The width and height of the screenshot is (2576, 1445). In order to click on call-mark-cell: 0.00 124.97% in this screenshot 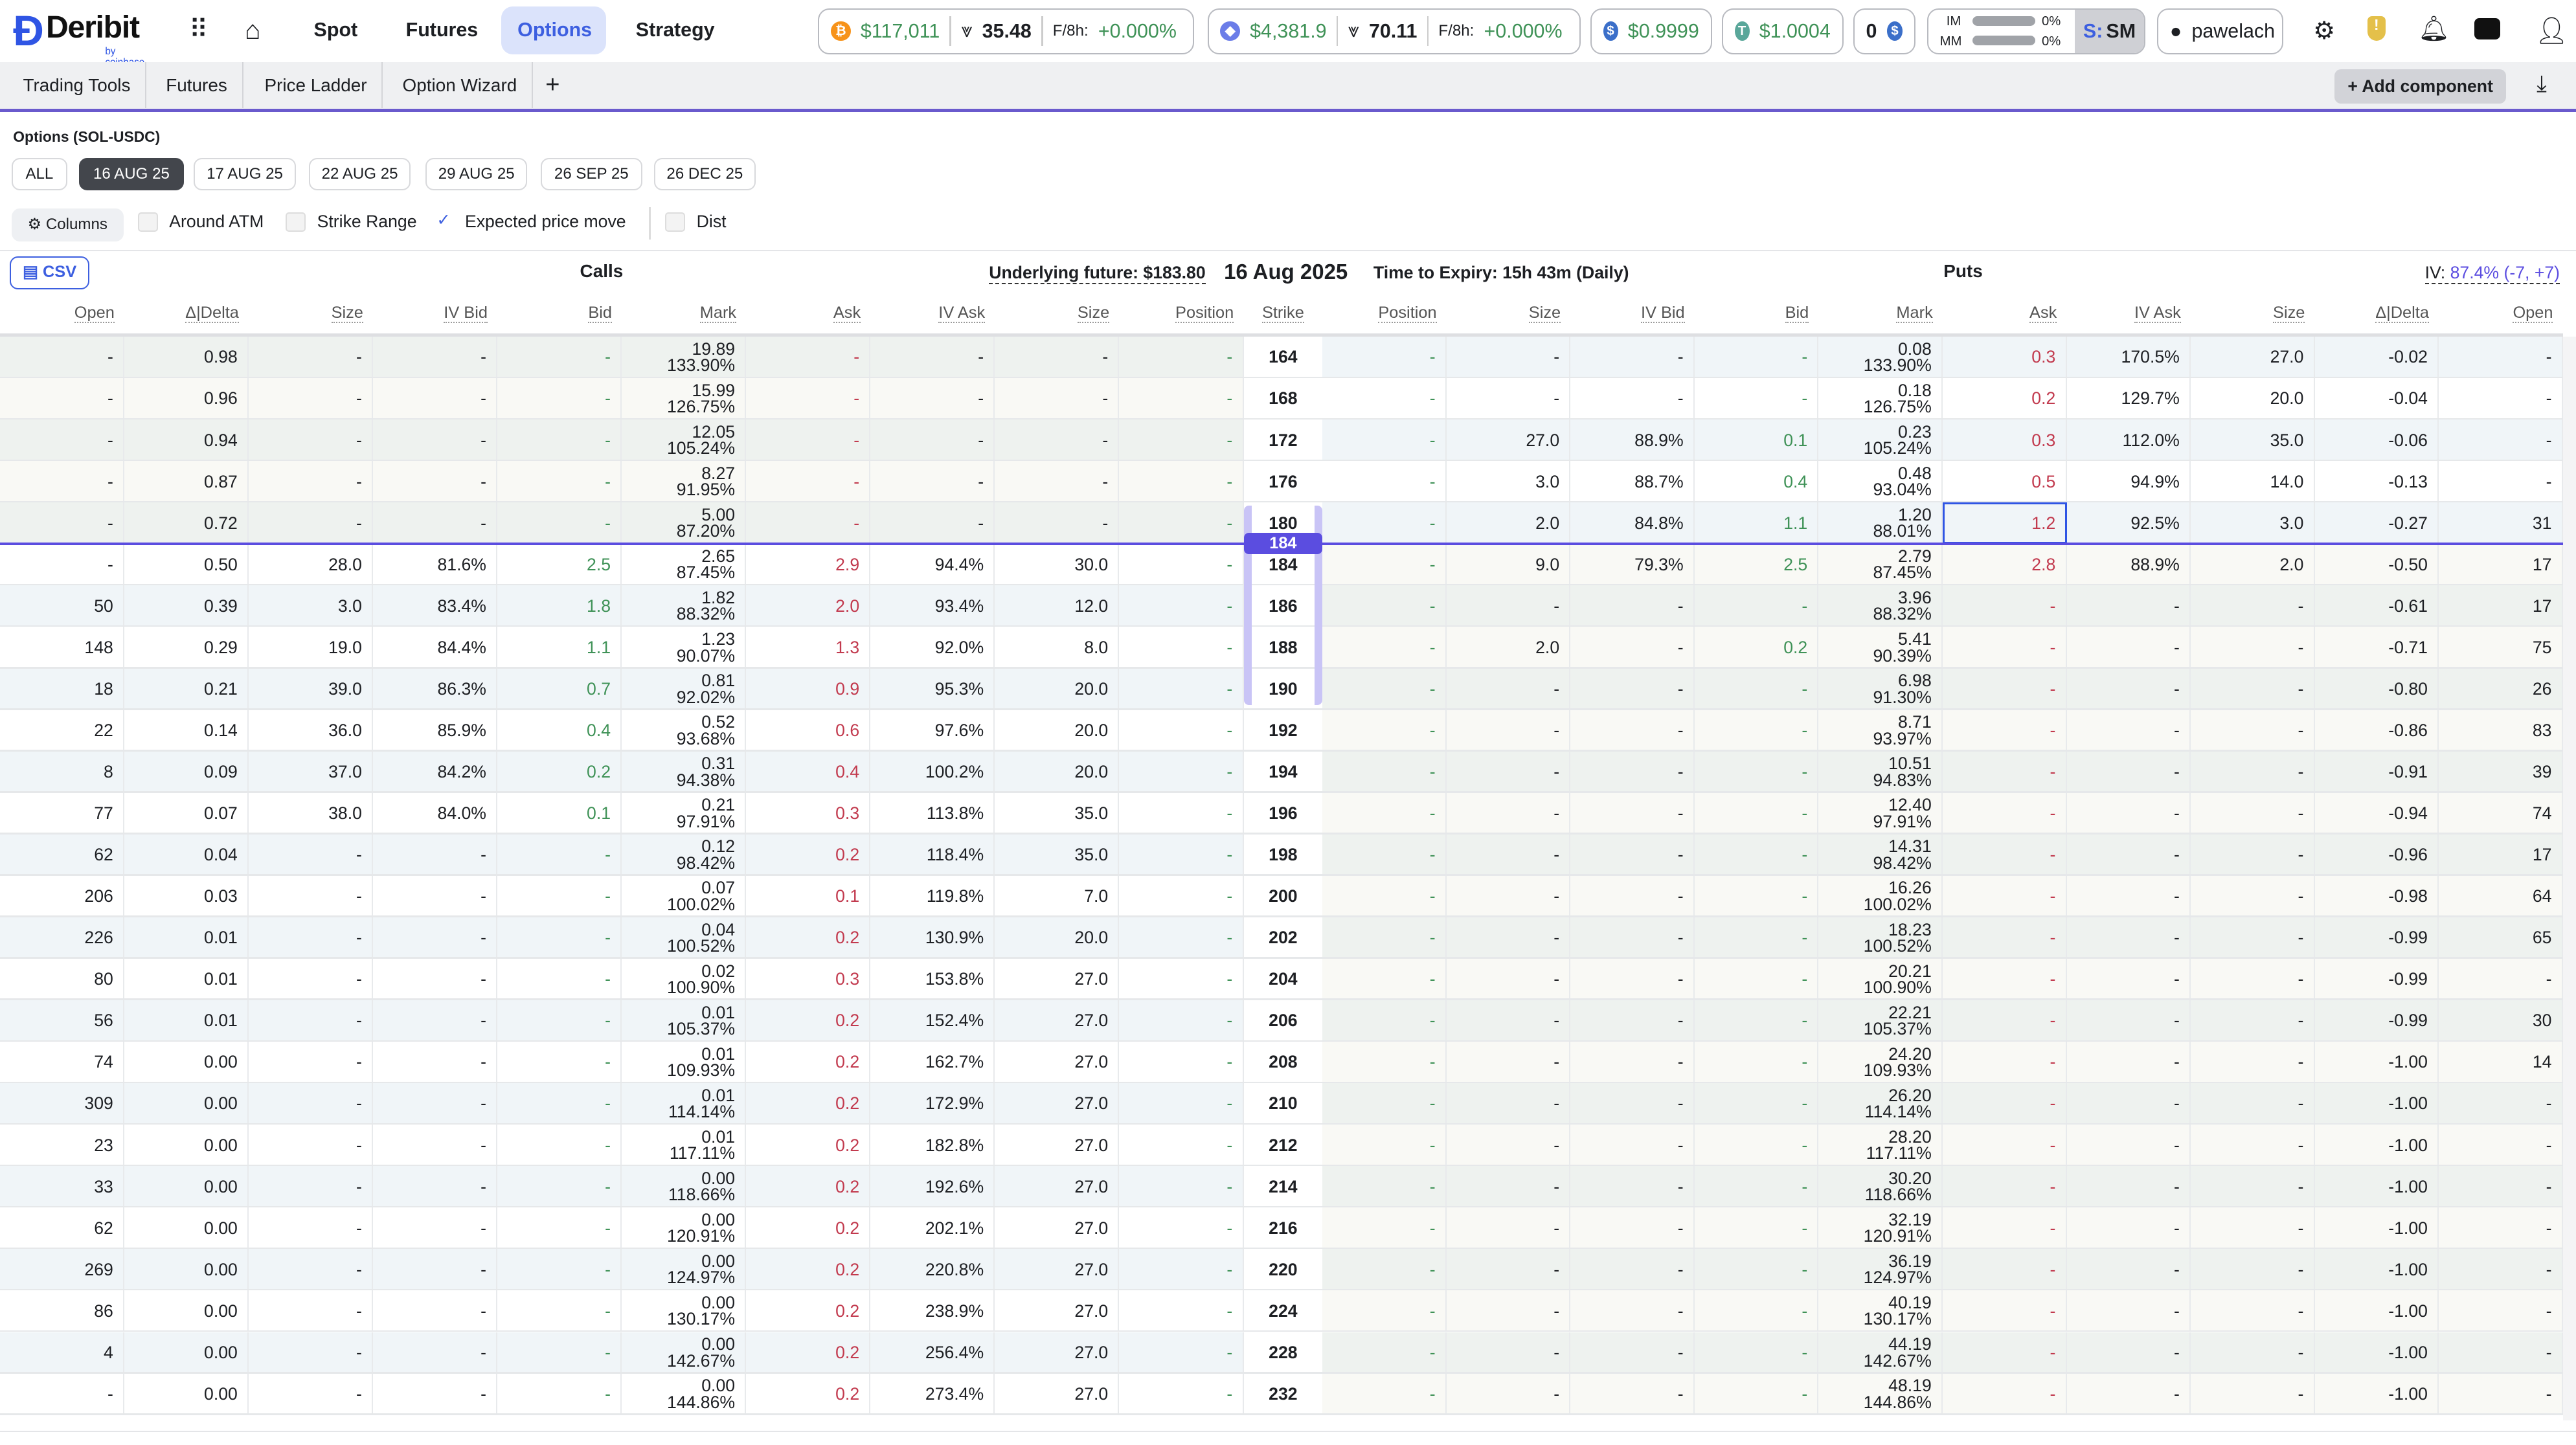, I will do `click(685, 1270)`.